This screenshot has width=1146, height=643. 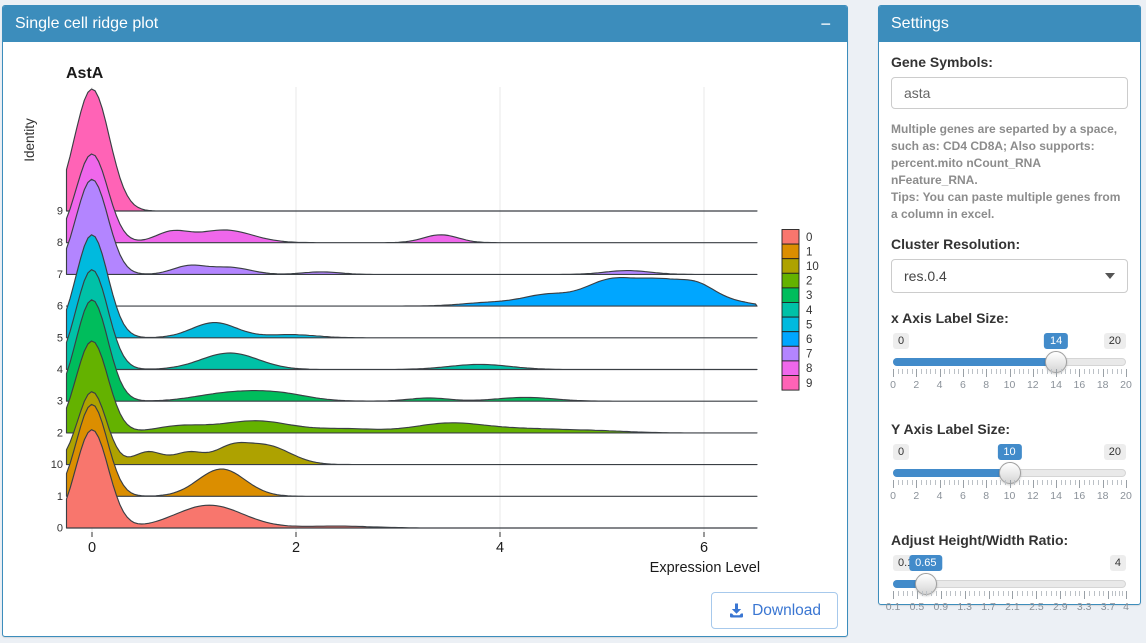 What do you see at coordinates (1108, 607) in the screenshot?
I see `slider-tick-label: 3.7` at bounding box center [1108, 607].